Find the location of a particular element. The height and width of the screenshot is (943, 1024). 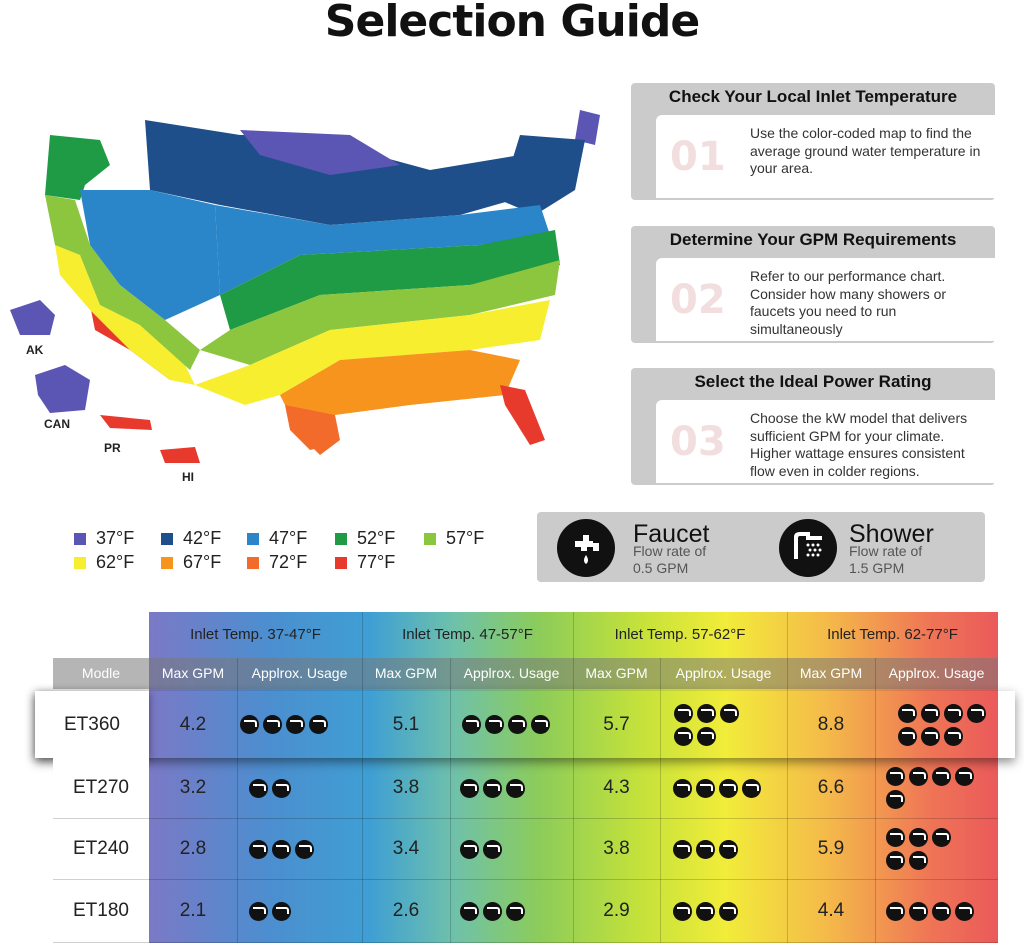

region-57-west is located at coordinates (122, 282).